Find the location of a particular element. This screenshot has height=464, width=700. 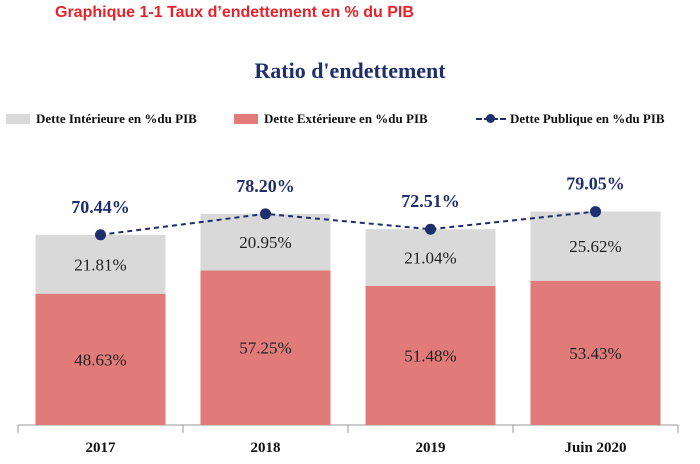

data-label-publique: 78.20% is located at coordinates (265, 186).